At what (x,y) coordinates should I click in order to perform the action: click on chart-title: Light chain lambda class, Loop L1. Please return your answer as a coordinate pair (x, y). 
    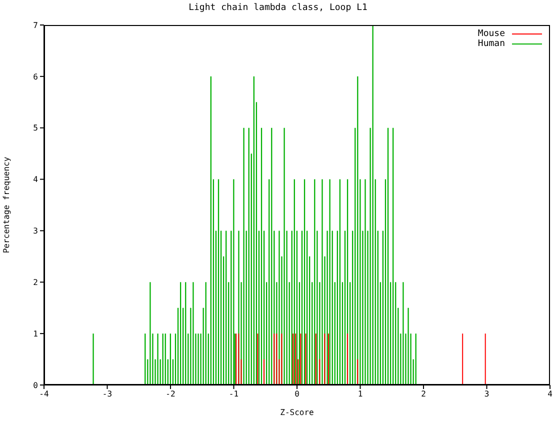
    Looking at the image, I should click on (278, 8).